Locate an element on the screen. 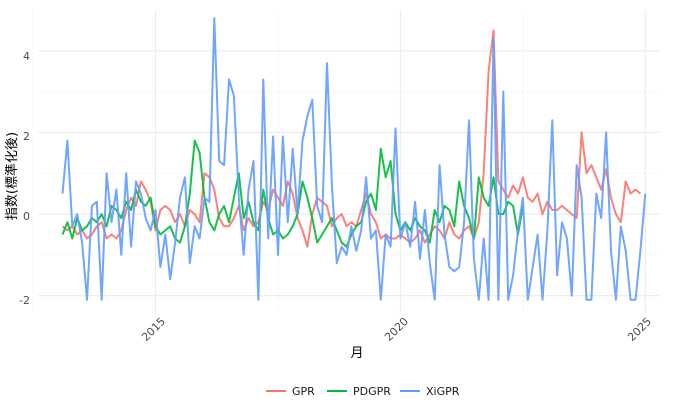 The width and height of the screenshot is (680, 405). y-tick-label: -2 is located at coordinates (24, 300).